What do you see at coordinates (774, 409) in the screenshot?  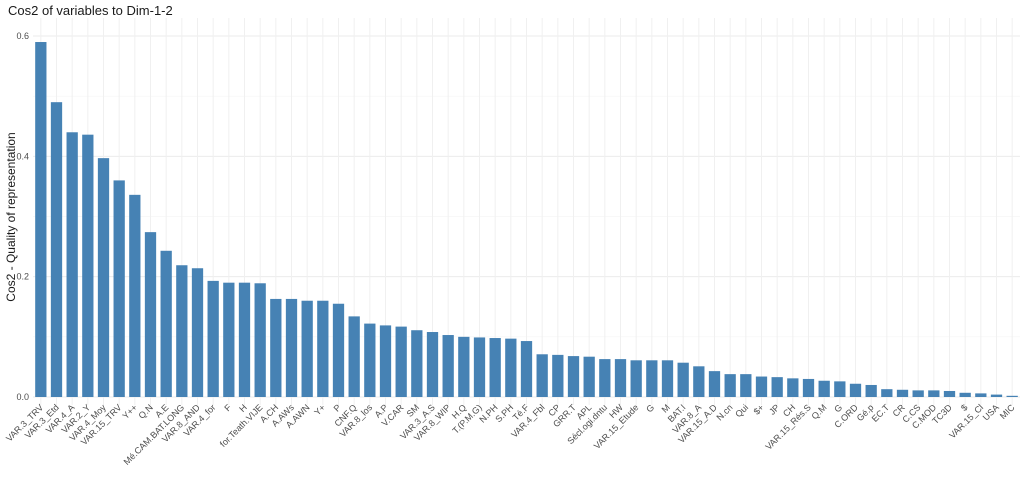 I see `x-tick-label: JP` at bounding box center [774, 409].